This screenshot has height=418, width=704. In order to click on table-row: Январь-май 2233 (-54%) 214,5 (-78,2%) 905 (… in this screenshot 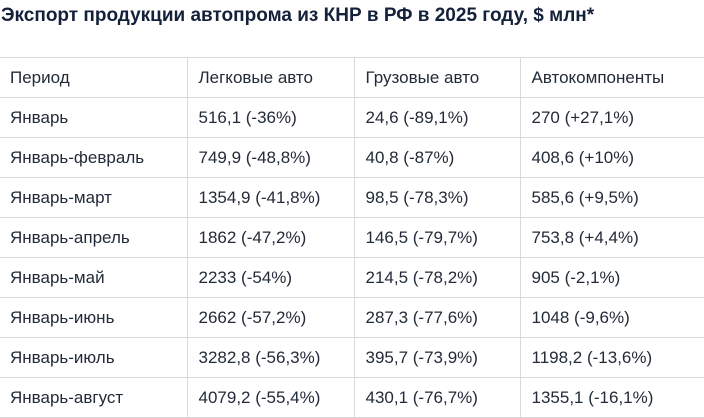, I will do `click(352, 277)`.